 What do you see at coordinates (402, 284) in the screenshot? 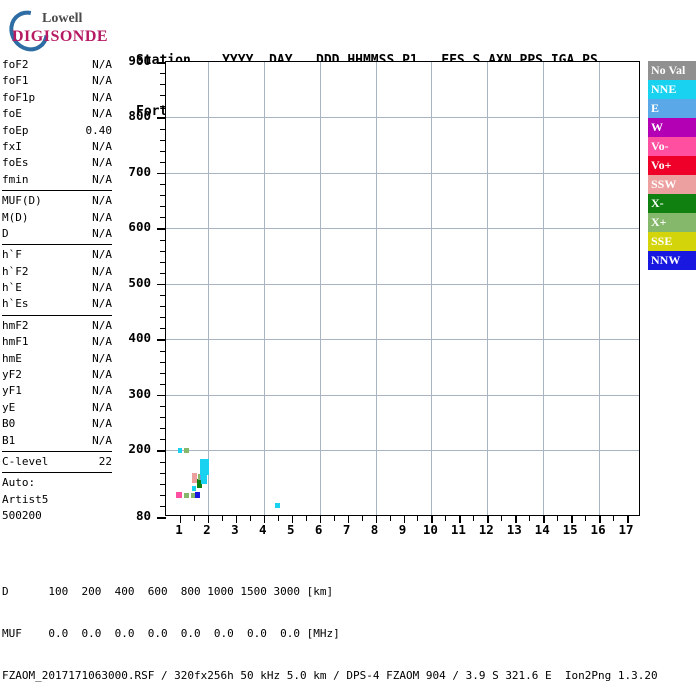
I see `horizontal-gridline` at bounding box center [402, 284].